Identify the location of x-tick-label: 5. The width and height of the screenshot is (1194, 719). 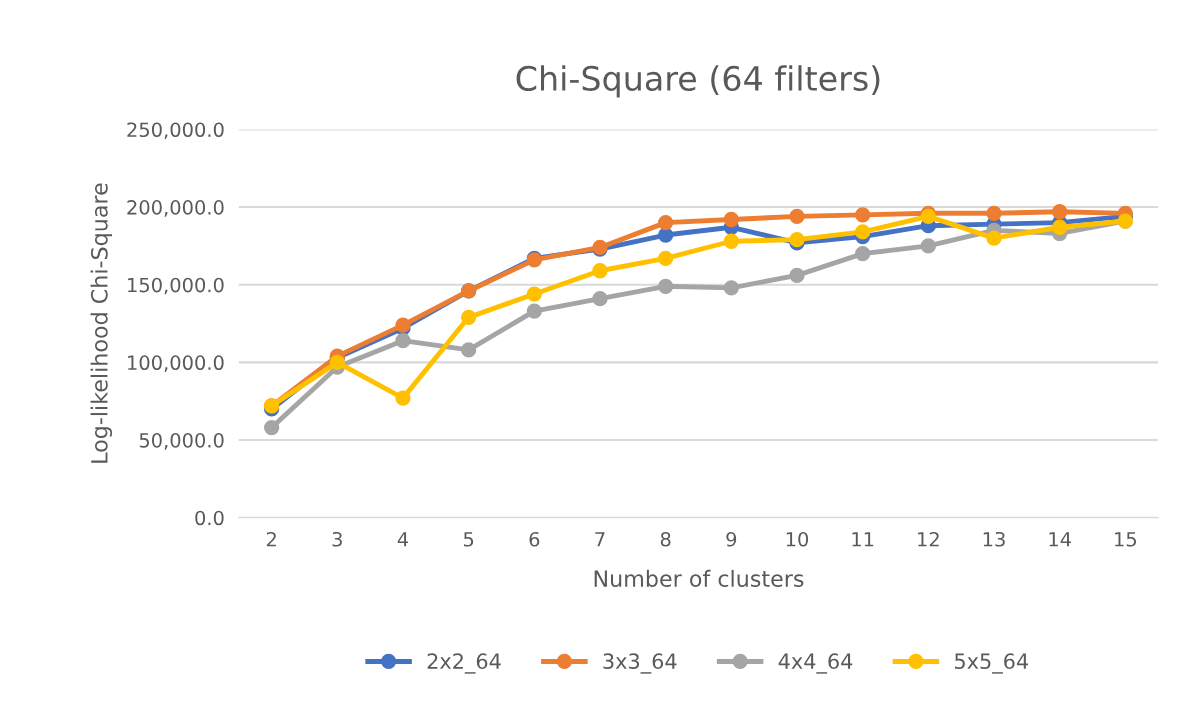
(468, 539).